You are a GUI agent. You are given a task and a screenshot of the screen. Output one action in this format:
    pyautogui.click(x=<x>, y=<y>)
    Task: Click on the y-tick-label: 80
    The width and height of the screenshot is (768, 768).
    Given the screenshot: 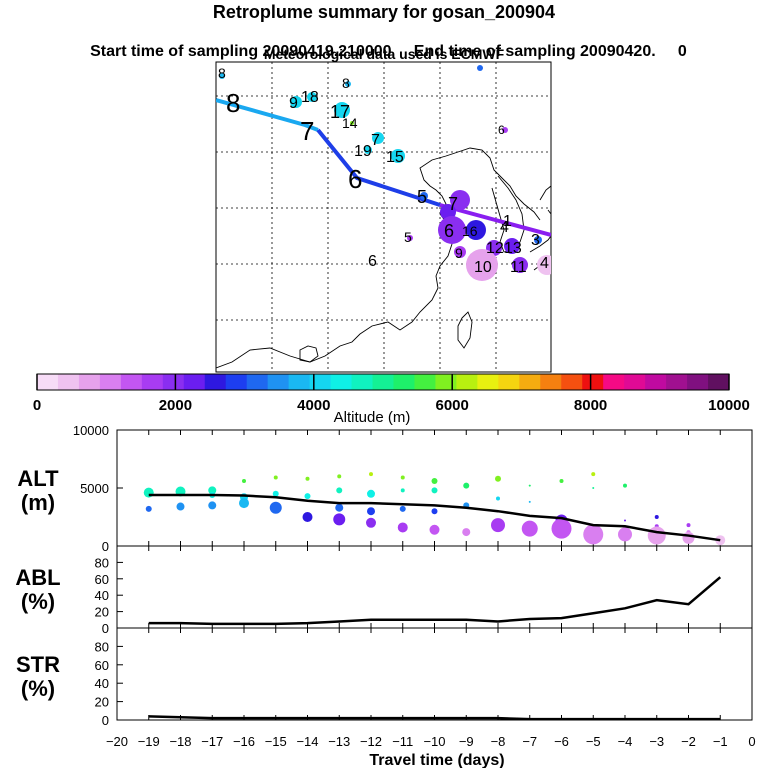 What is the action you would take?
    pyautogui.click(x=102, y=562)
    